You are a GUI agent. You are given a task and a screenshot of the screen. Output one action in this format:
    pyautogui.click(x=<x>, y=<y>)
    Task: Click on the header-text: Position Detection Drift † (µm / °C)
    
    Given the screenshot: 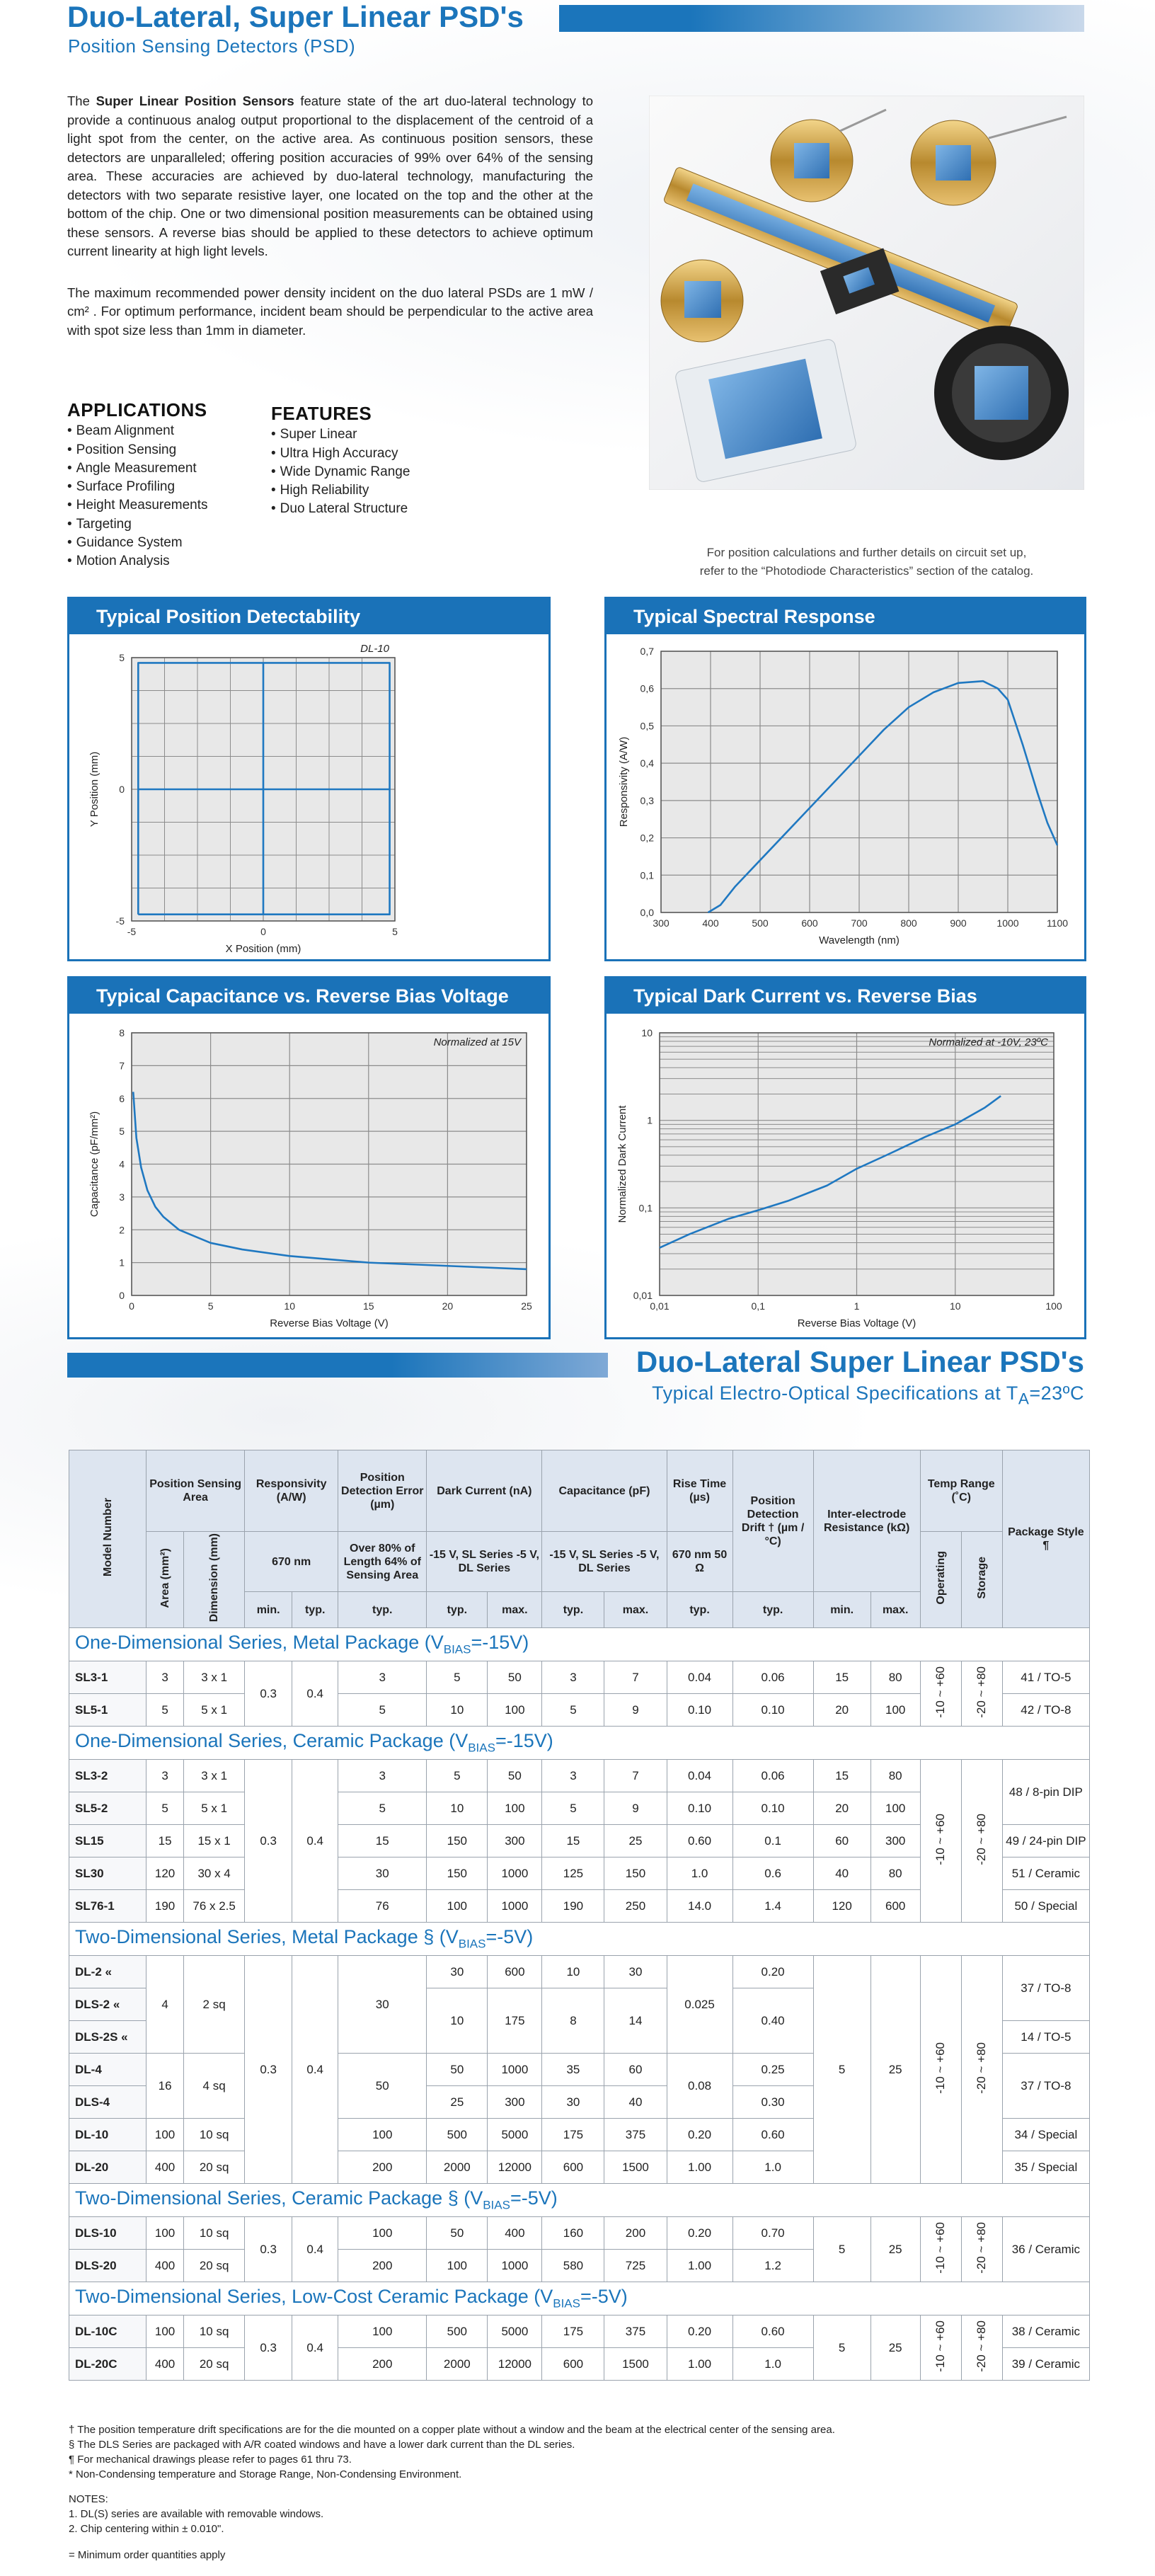 What is the action you would take?
    pyautogui.click(x=773, y=1520)
    